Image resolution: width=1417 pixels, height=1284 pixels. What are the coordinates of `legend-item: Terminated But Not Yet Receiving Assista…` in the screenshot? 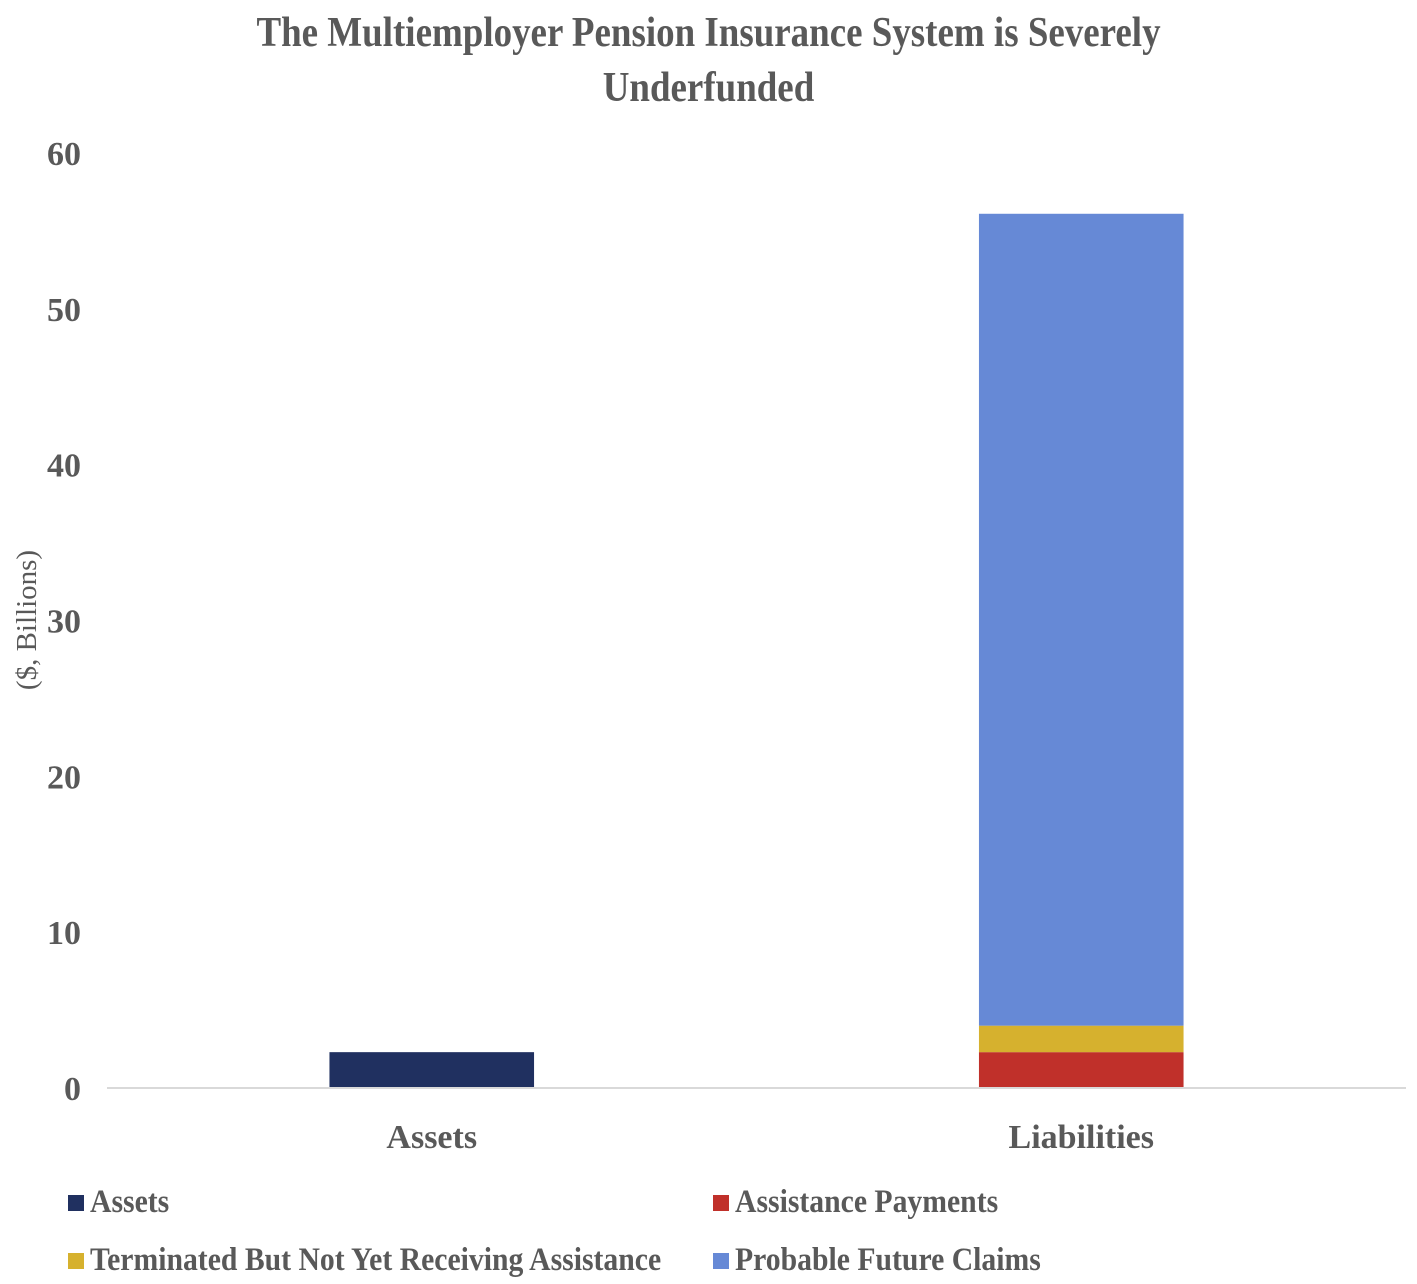 It's located at (396, 1260).